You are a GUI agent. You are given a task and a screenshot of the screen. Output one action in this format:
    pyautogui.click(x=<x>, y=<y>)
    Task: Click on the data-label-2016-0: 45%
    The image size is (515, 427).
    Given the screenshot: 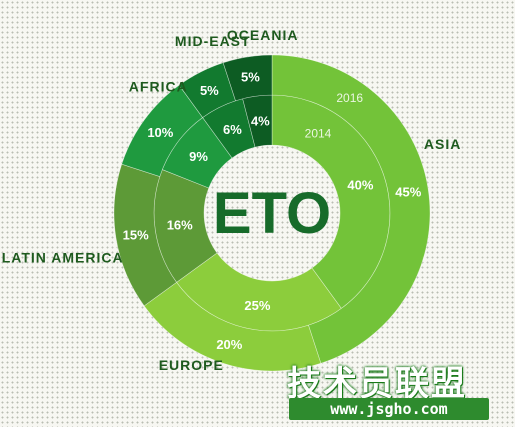 What is the action you would take?
    pyautogui.click(x=408, y=191)
    